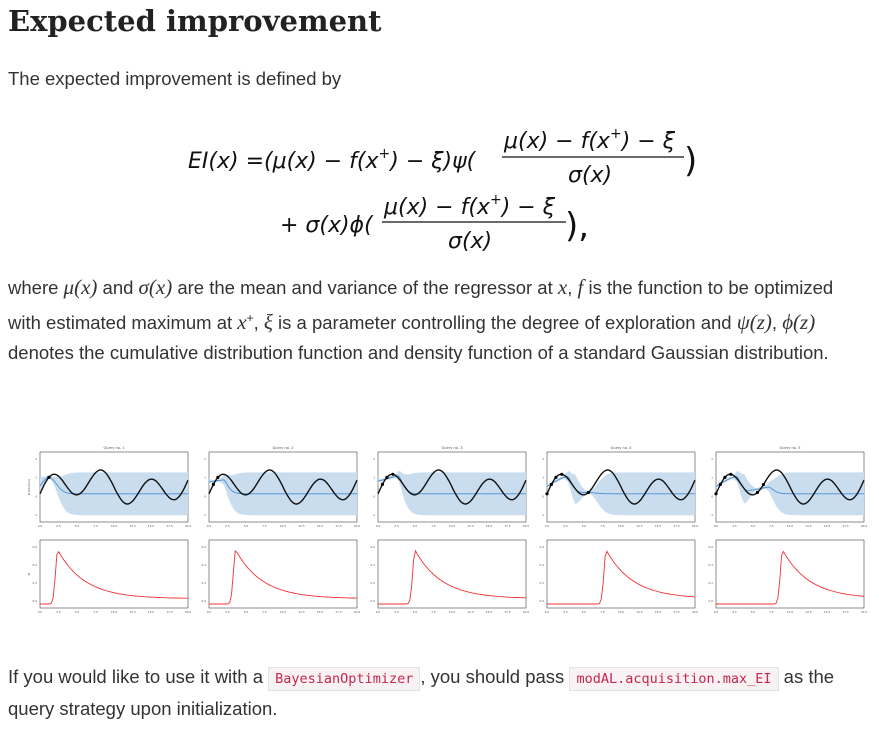 This screenshot has height=731, width=879. Describe the element at coordinates (327, 225) in the screenshot. I see `formula-line2-lhs: + σ(x)ϕ(` at that location.